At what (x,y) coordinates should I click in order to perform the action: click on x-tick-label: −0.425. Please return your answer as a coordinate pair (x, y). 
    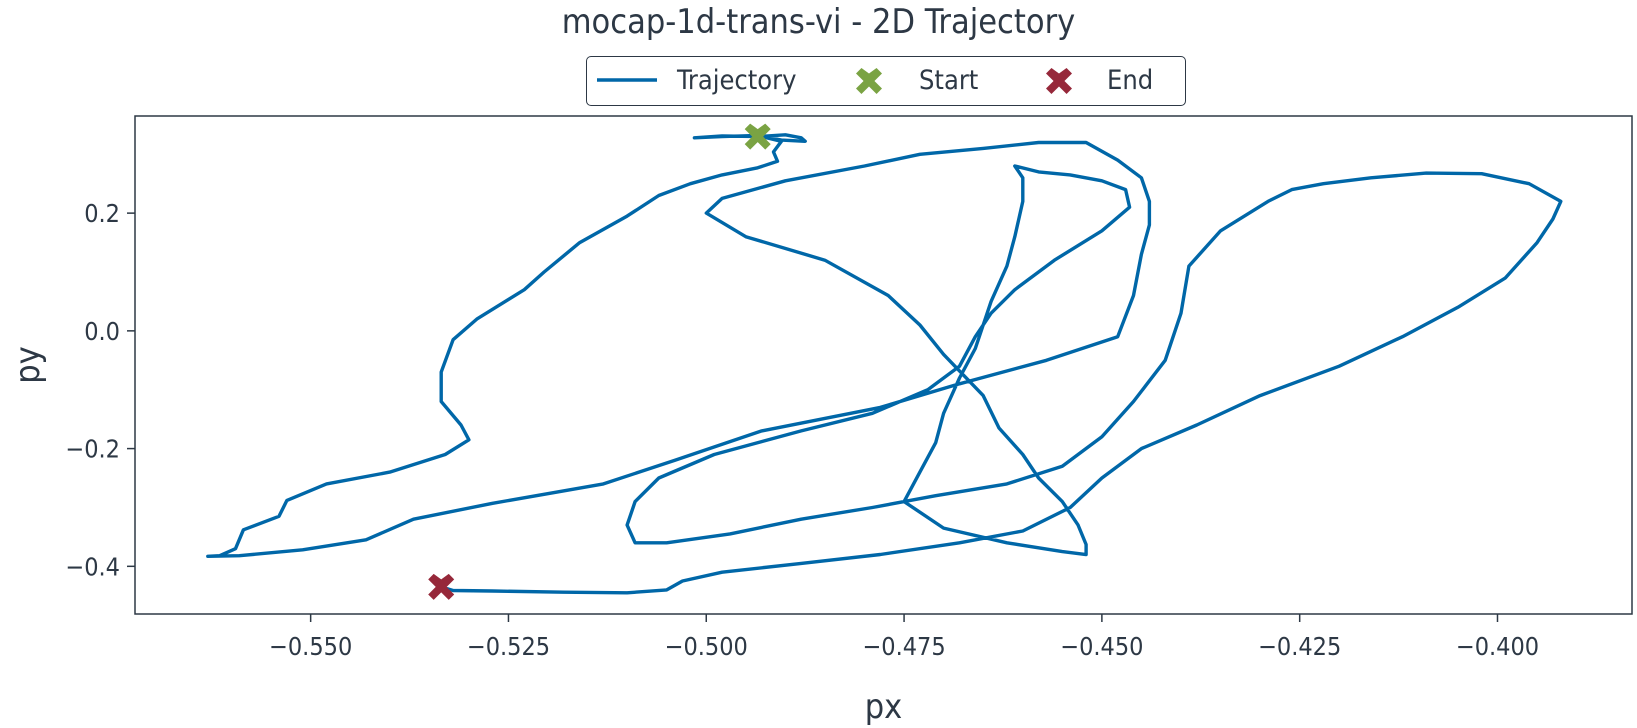
    Looking at the image, I should click on (1299, 646).